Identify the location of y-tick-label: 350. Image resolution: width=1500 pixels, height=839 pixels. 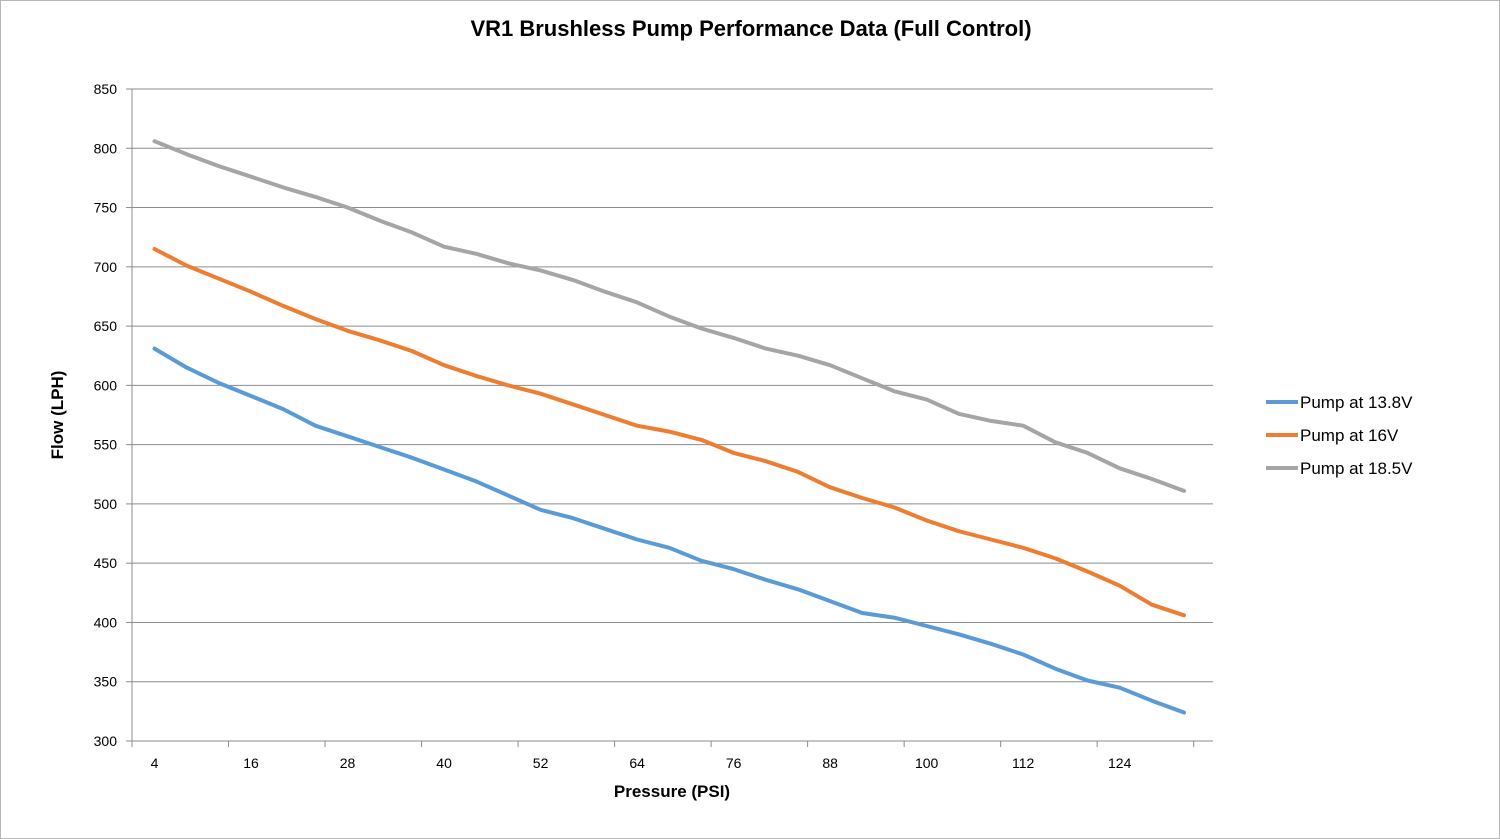
(106, 682).